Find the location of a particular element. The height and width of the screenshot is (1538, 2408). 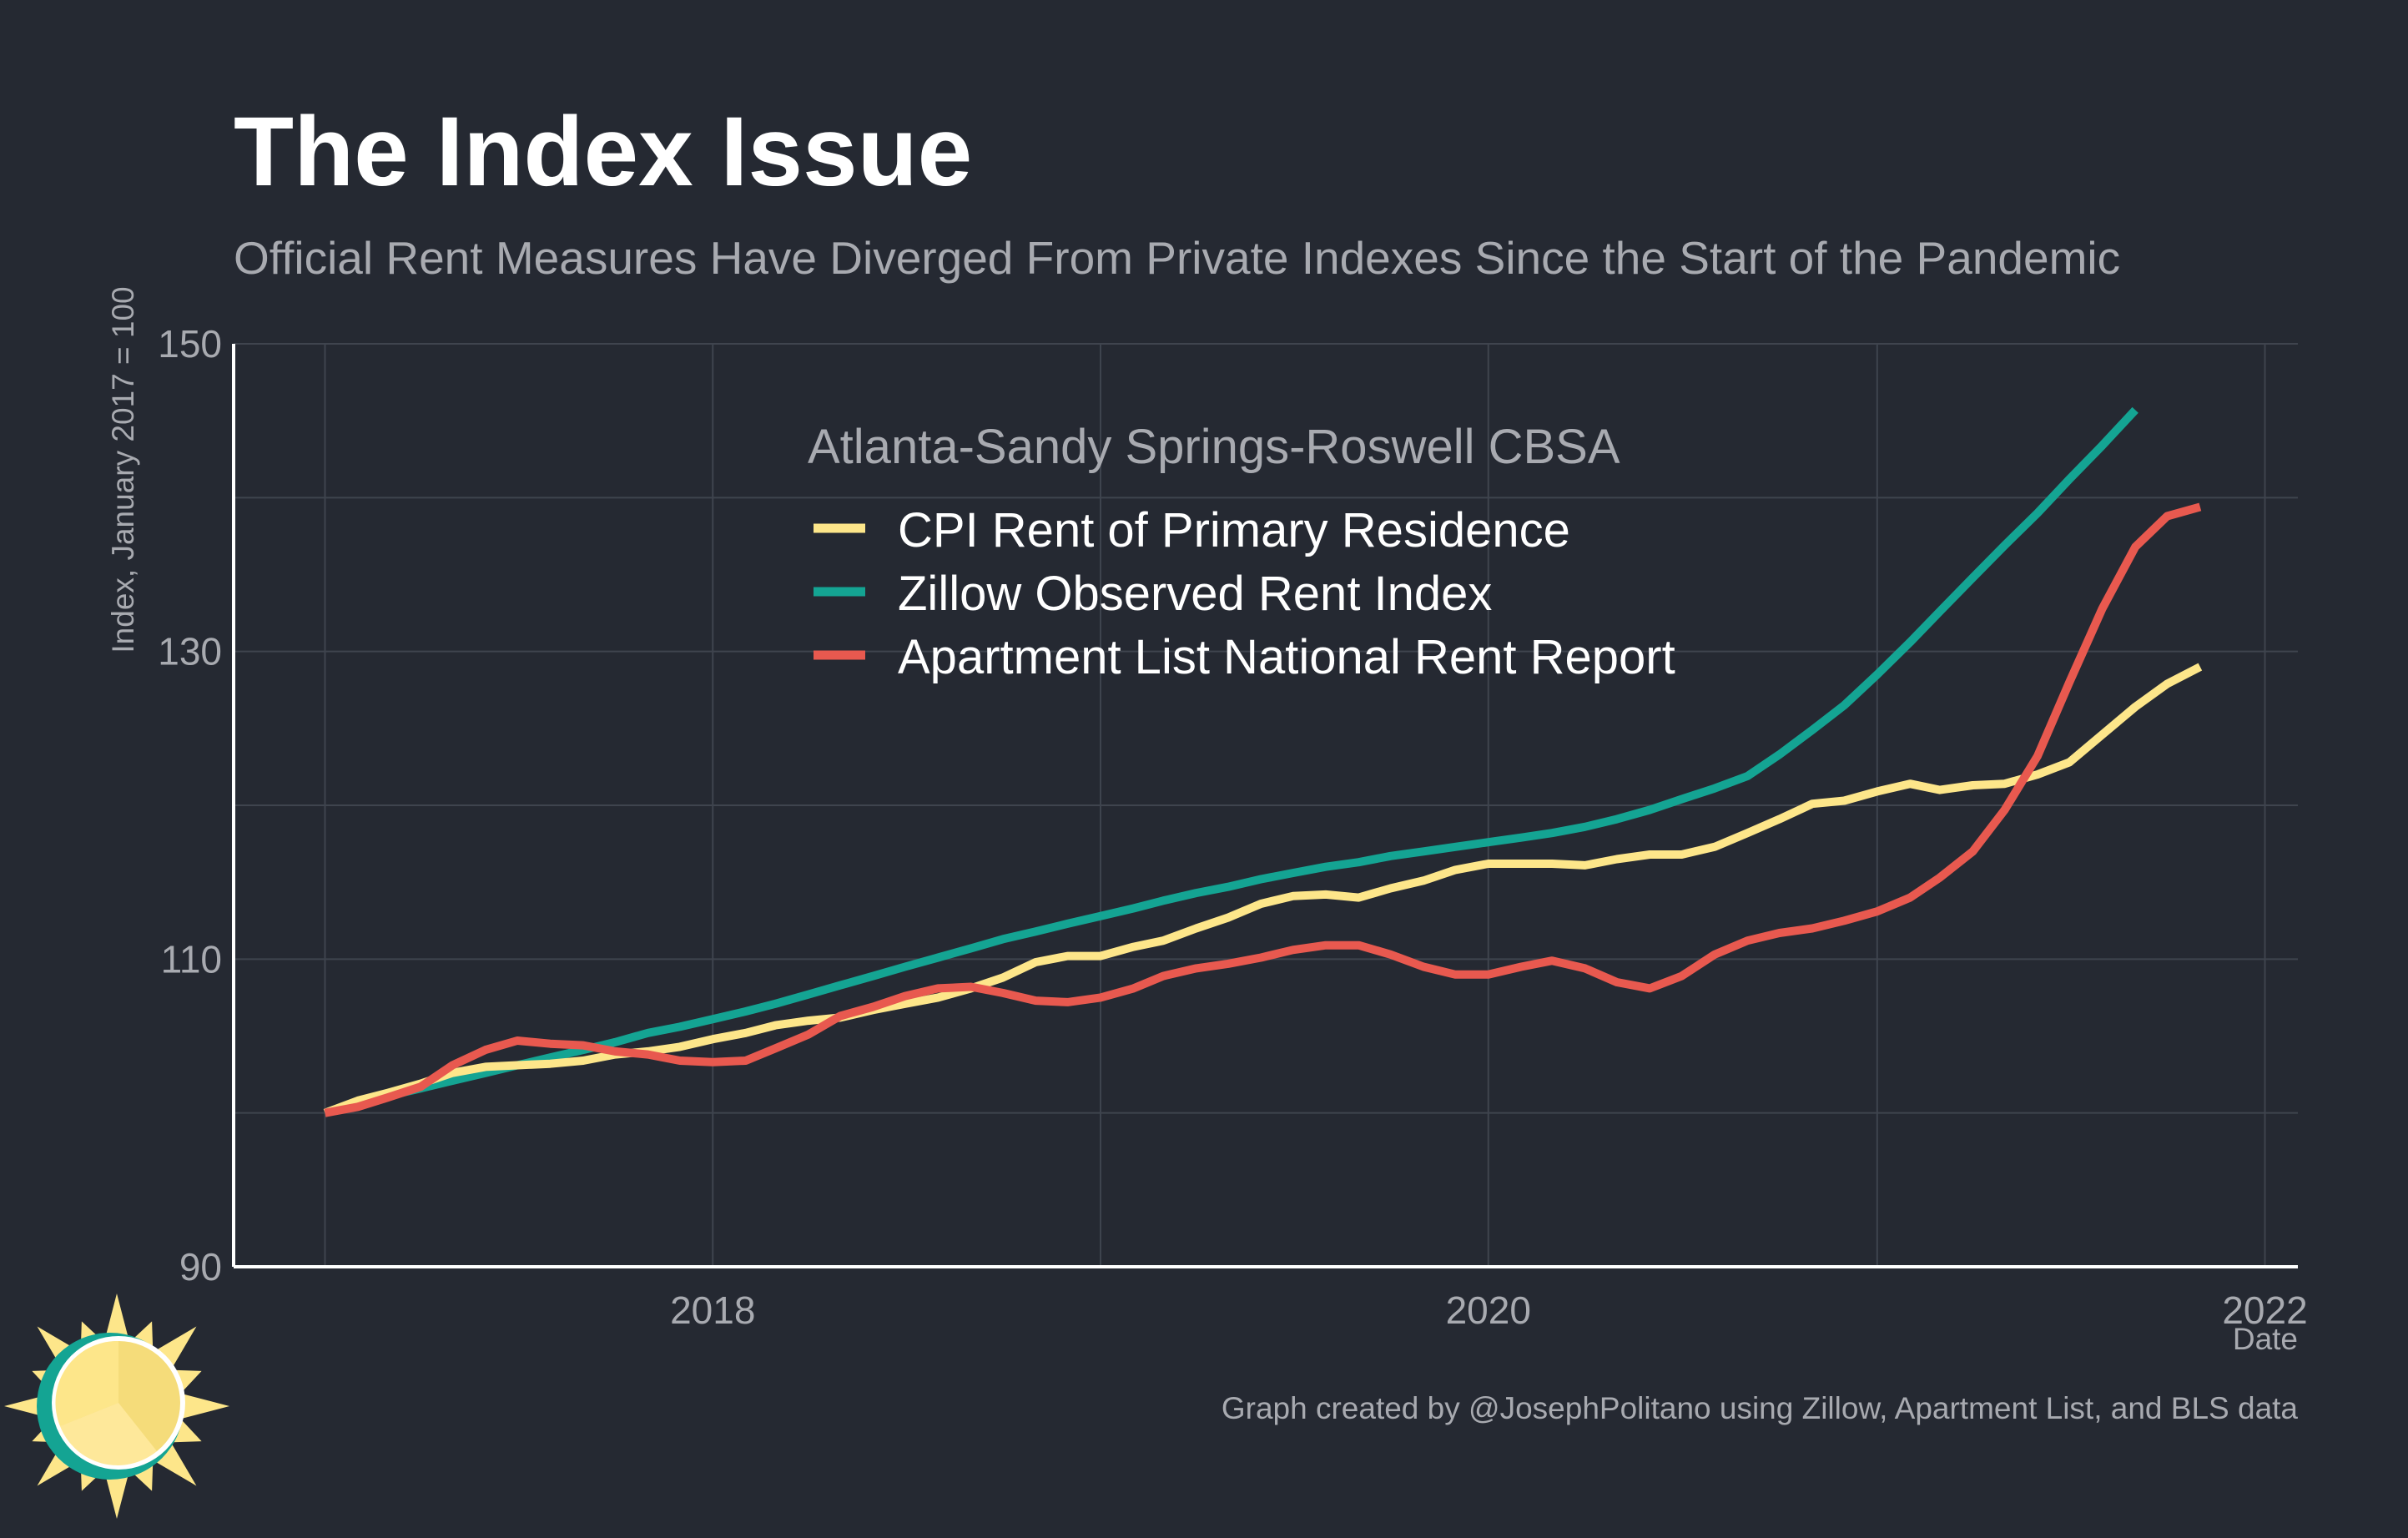

y-axis-label: Index, January 2017 = 100 is located at coordinates (123, 469).